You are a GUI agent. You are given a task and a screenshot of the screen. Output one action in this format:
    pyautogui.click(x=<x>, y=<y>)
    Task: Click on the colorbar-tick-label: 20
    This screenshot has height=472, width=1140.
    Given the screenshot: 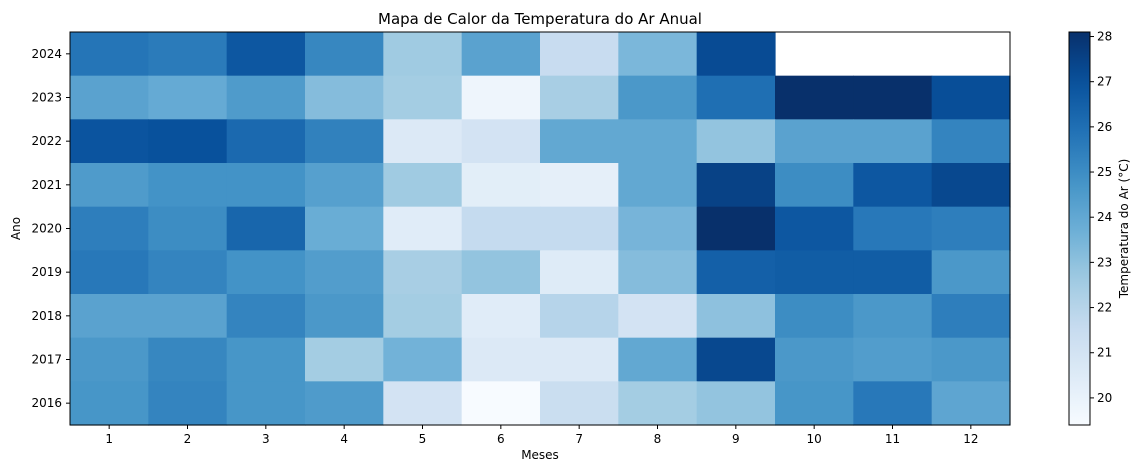 What is the action you would take?
    pyautogui.click(x=1104, y=398)
    